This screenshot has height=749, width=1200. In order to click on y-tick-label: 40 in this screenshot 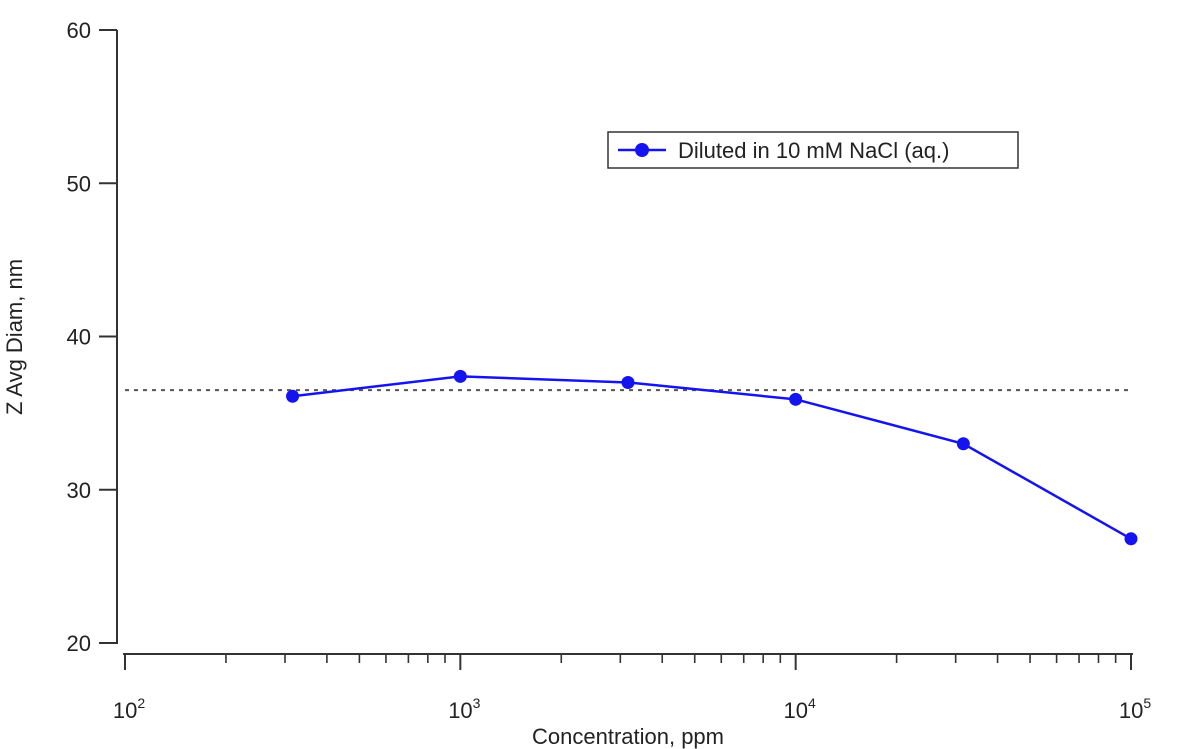, I will do `click(79, 337)`.